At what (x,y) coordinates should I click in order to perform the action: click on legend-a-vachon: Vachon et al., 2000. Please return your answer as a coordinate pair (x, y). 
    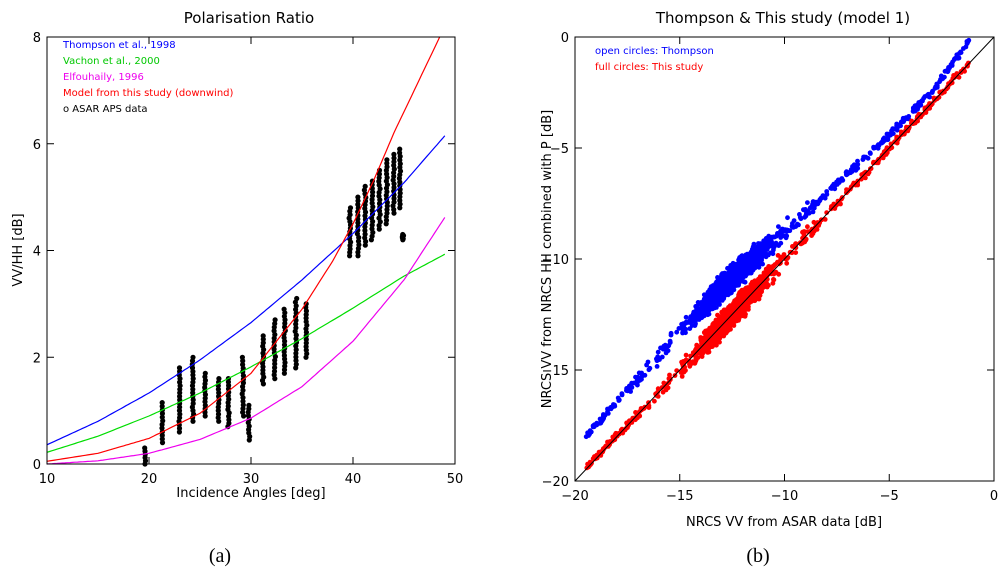
    Looking at the image, I should click on (111, 61).